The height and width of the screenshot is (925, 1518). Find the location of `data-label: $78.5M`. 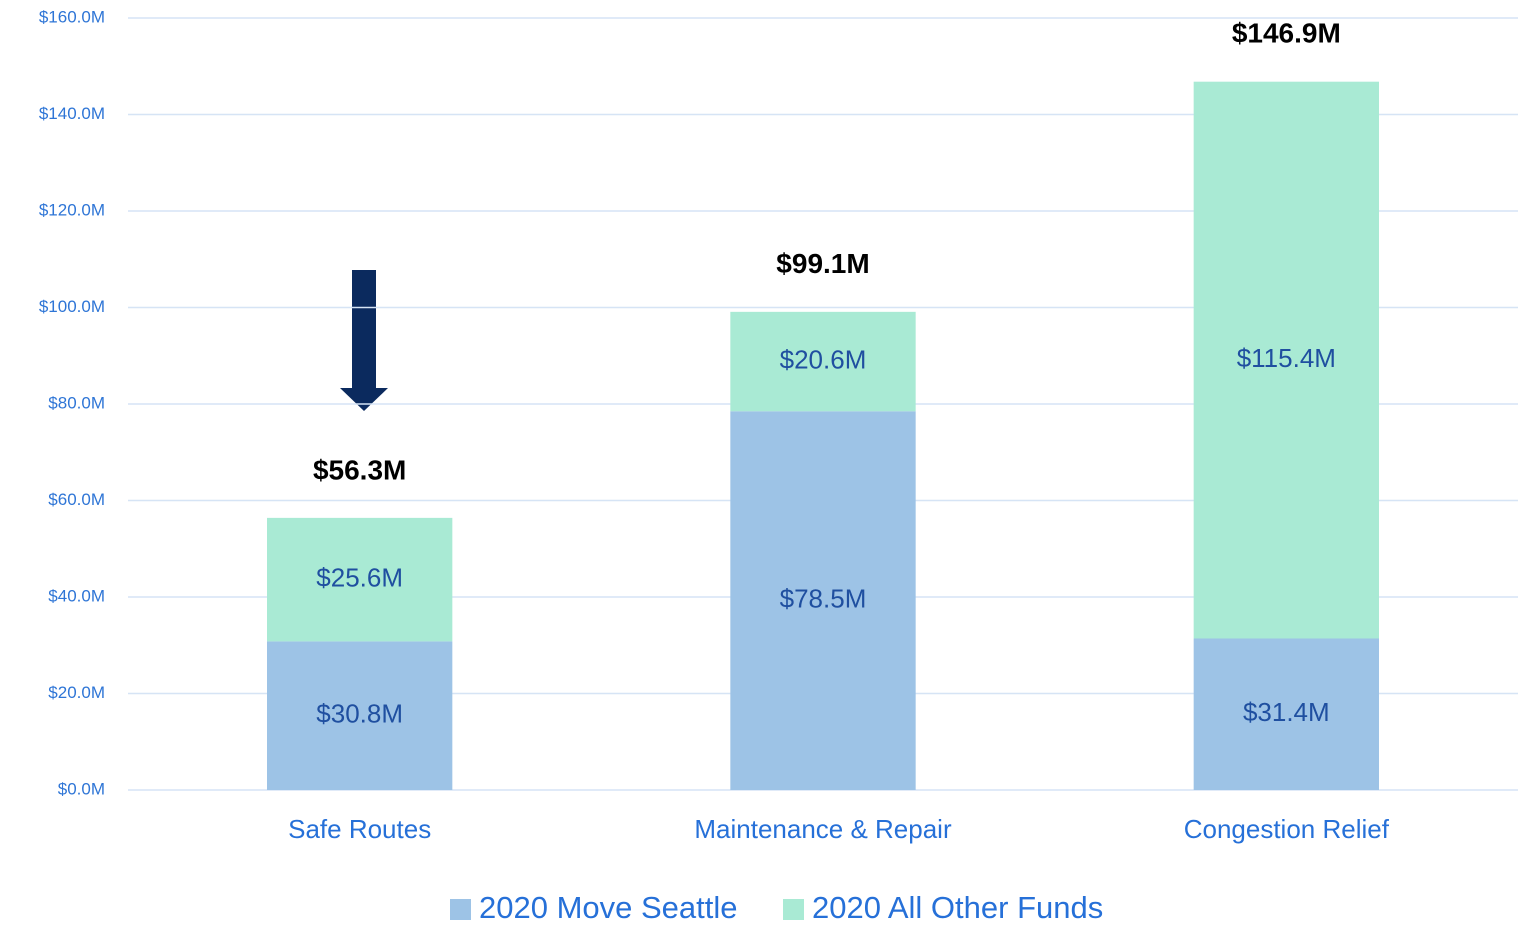

data-label: $78.5M is located at coordinates (823, 598).